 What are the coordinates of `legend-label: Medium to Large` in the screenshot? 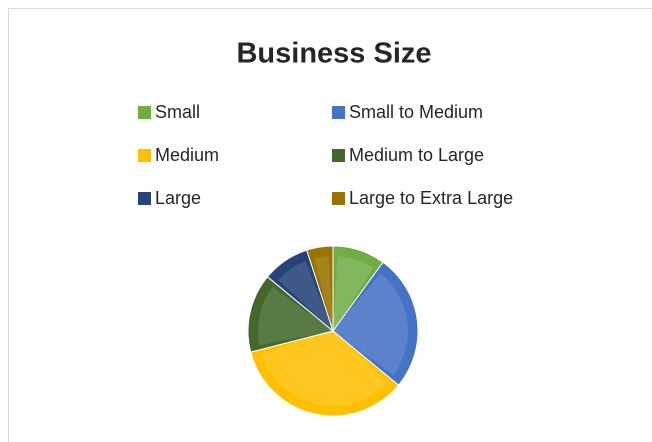 It's located at (416, 155).